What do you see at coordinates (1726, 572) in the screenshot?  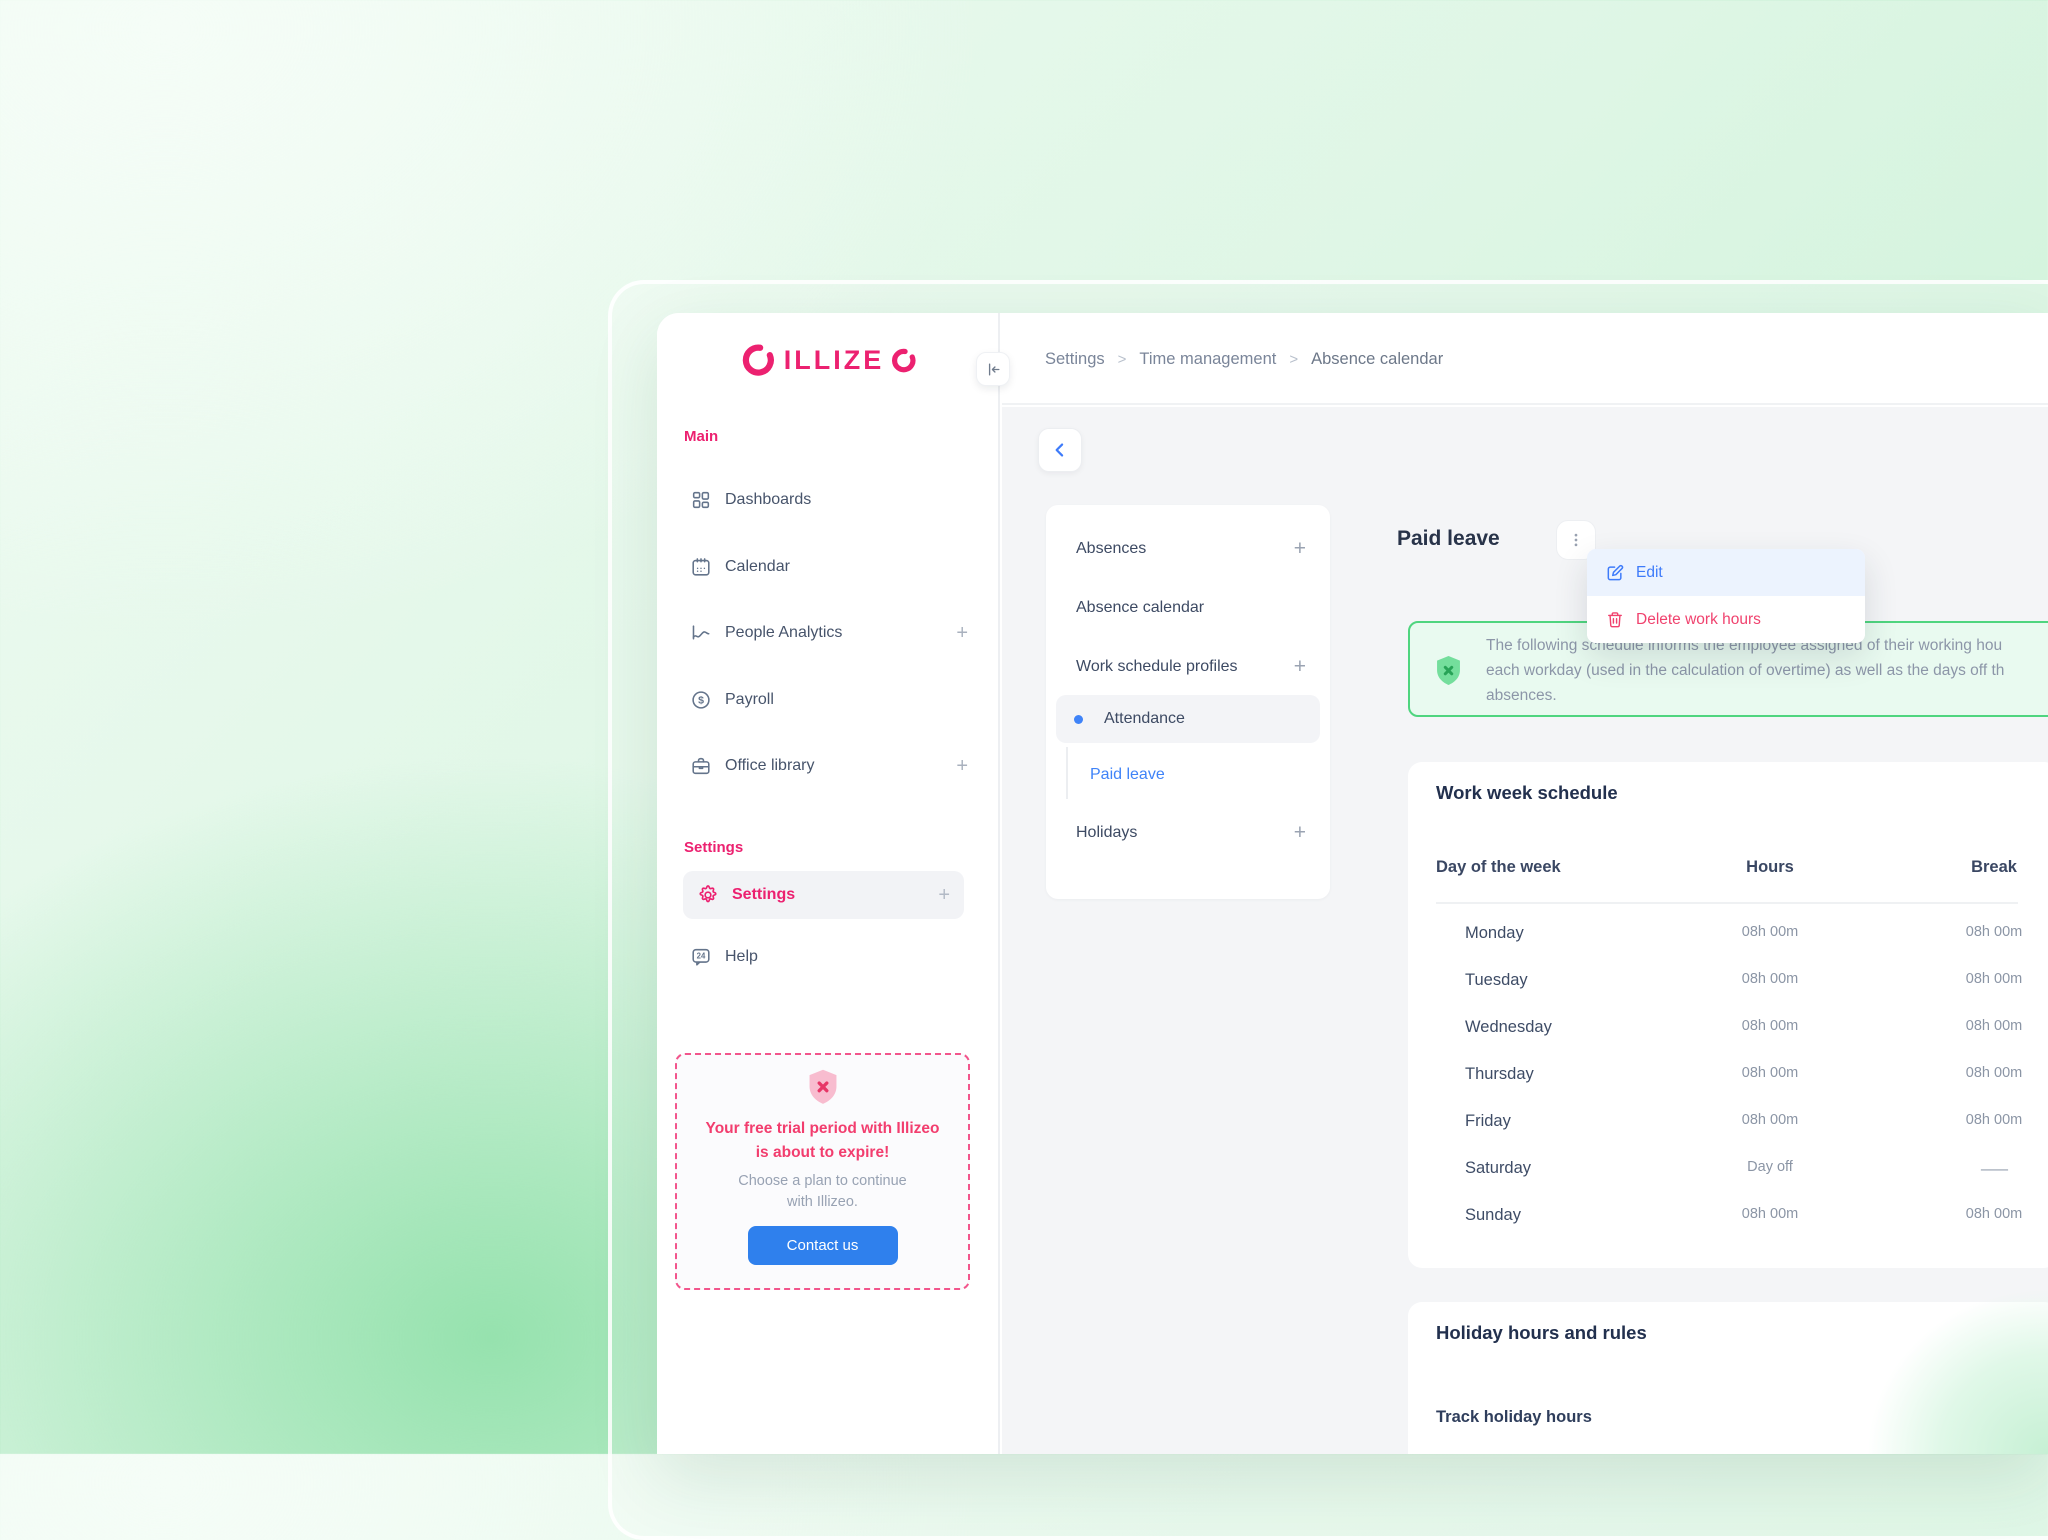 I see `menu-item-edit: Edit` at bounding box center [1726, 572].